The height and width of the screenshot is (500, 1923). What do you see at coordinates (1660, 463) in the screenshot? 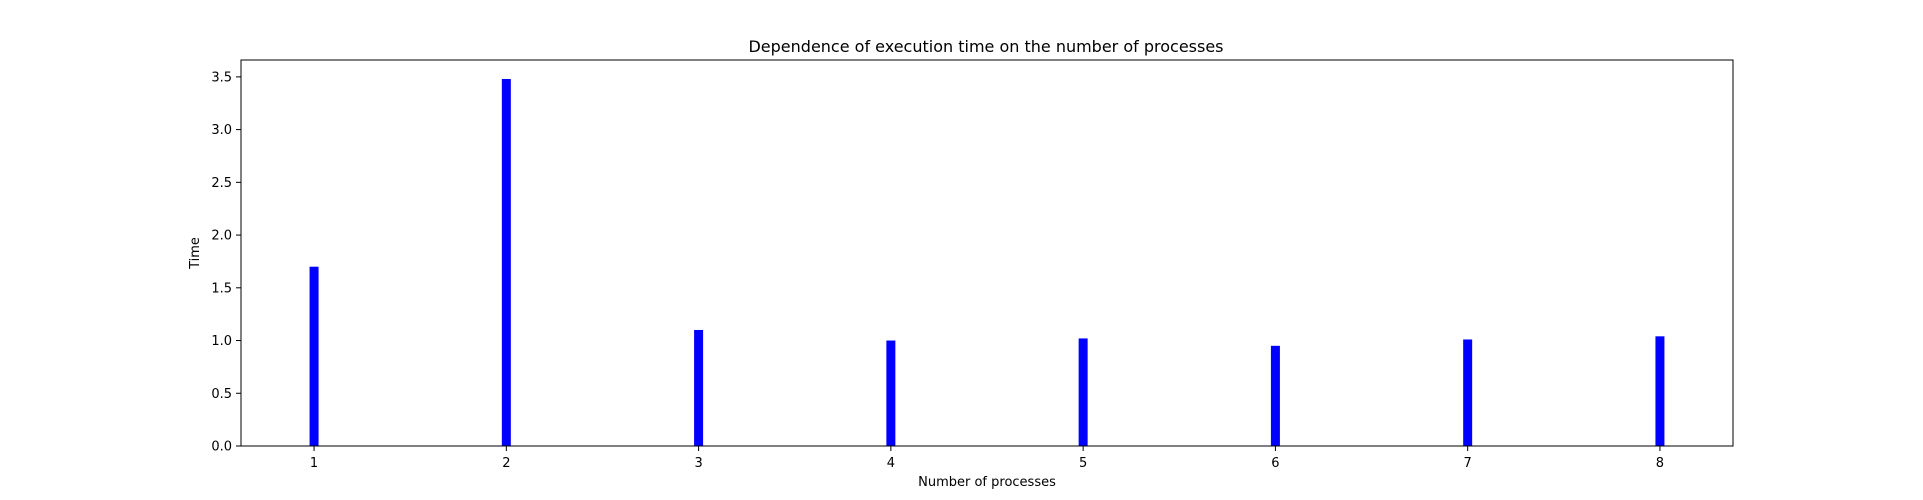
I see `x-tick-label: 8` at bounding box center [1660, 463].